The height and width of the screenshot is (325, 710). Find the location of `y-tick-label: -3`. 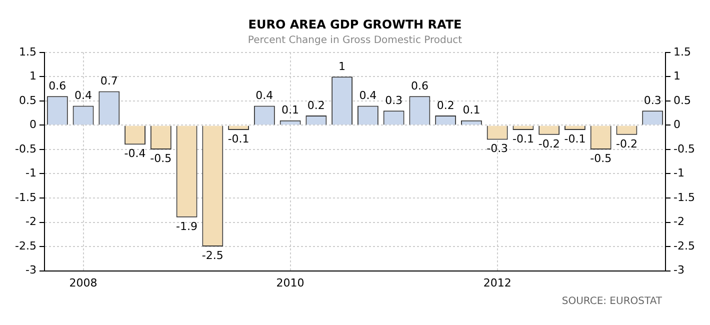

y-tick-label: -3 is located at coordinates (30, 270).